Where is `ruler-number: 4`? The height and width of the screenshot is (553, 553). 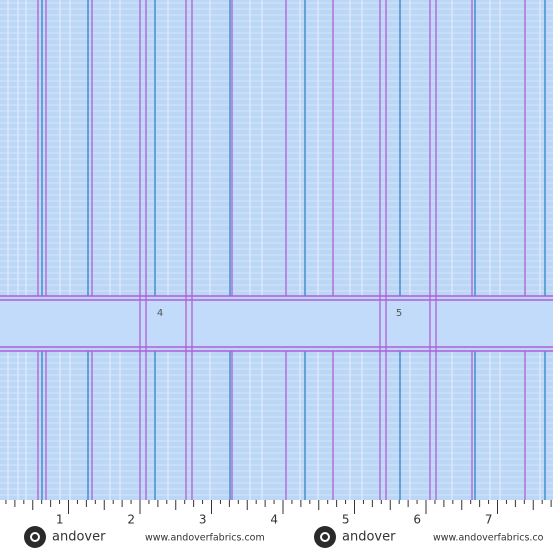
ruler-number: 4 is located at coordinates (274, 520).